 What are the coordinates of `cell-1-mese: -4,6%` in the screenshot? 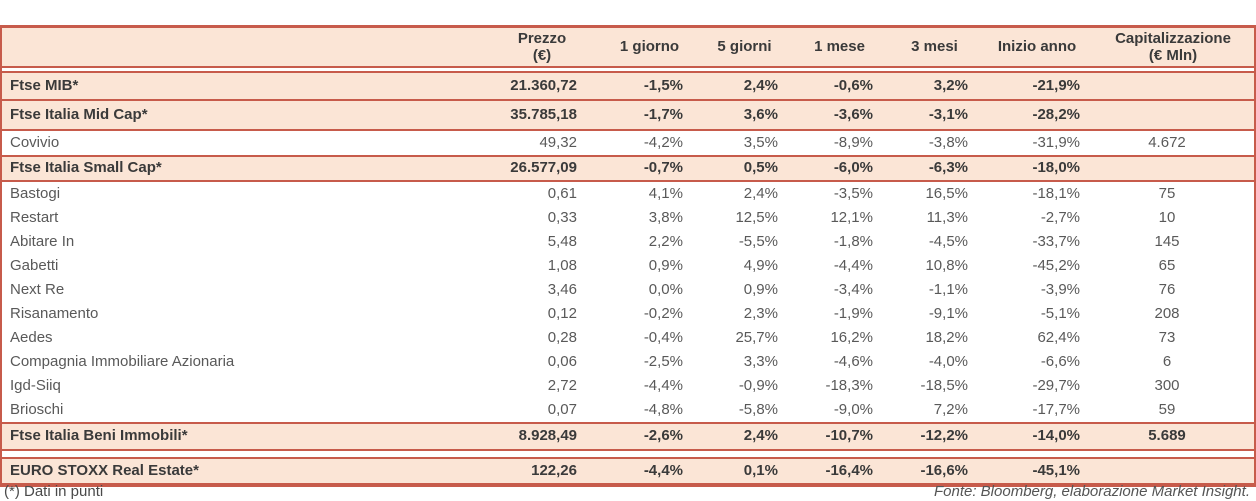 It's located at (853, 361).